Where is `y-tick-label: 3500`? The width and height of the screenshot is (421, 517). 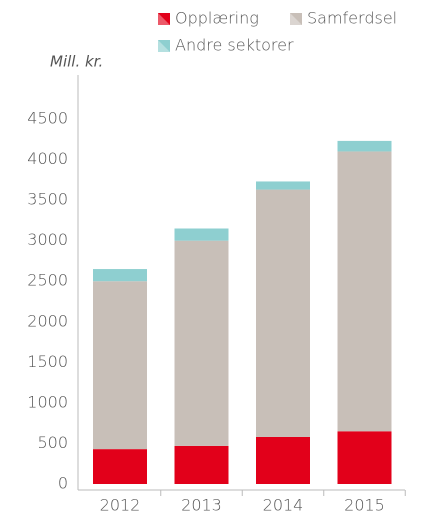
y-tick-label: 3500 is located at coordinates (47, 199).